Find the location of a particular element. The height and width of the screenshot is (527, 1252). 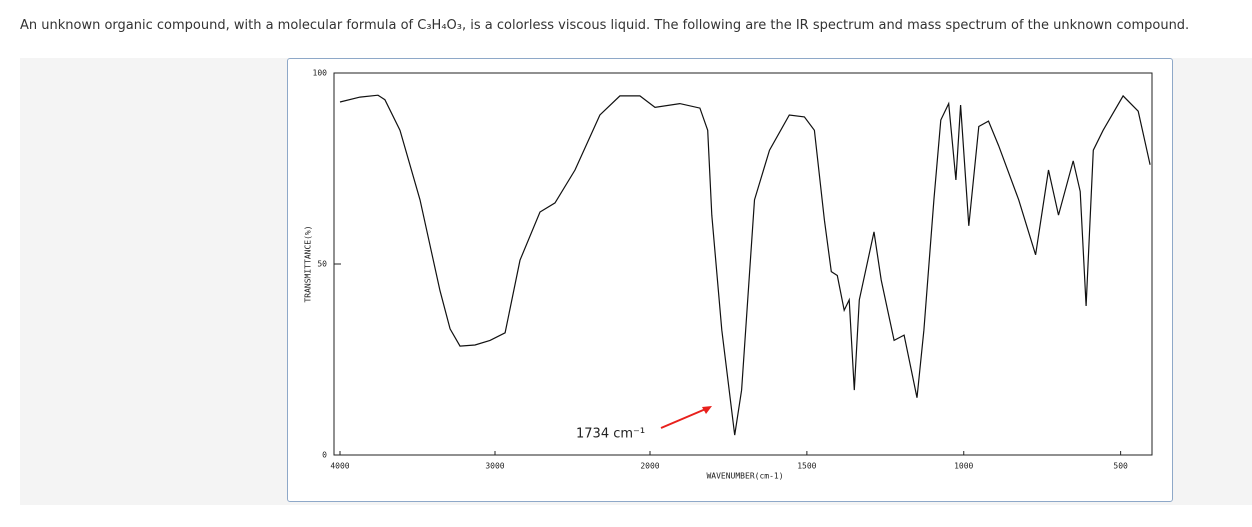

y-axis-label: TRANSMITTANCE(%) is located at coordinates (308, 263).